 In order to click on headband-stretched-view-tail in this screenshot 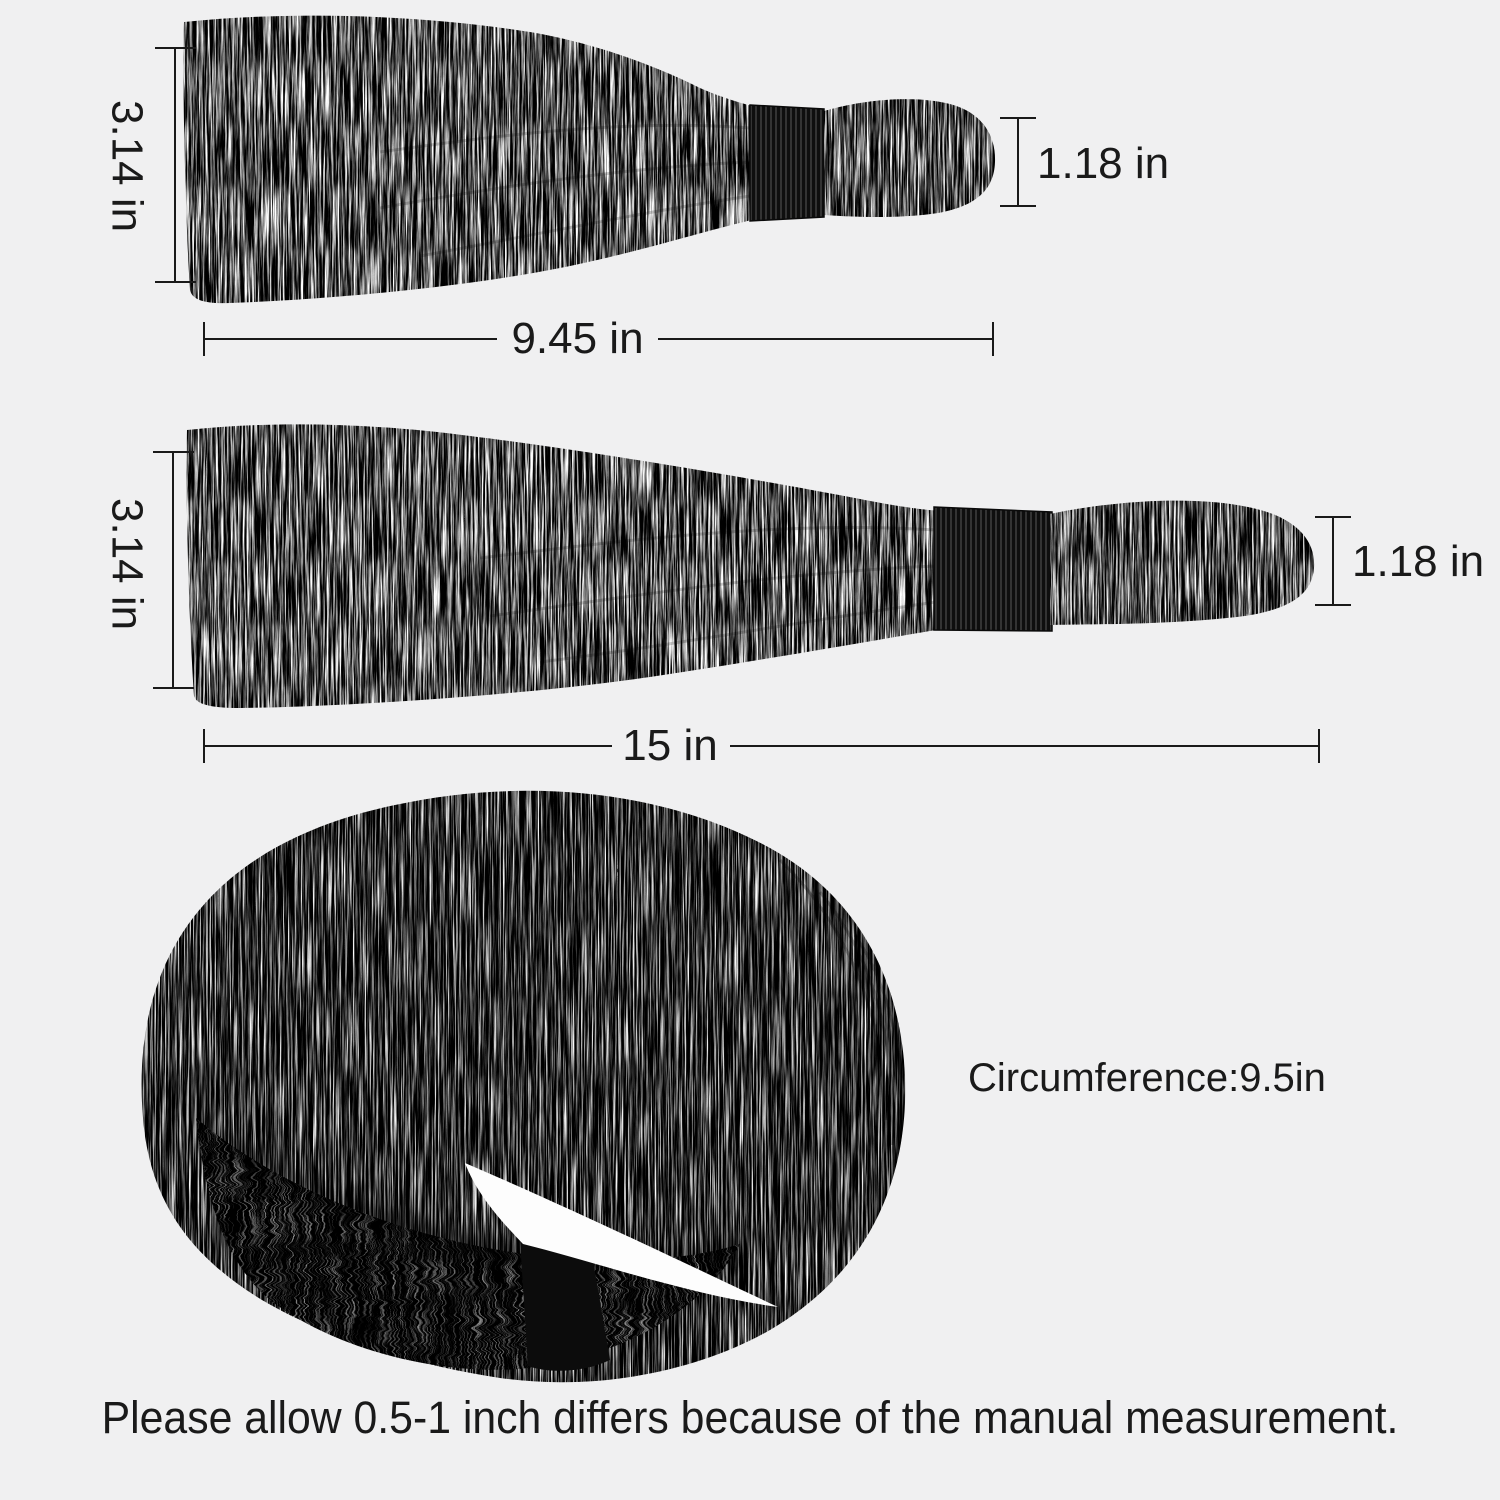, I will do `click(1182, 562)`.